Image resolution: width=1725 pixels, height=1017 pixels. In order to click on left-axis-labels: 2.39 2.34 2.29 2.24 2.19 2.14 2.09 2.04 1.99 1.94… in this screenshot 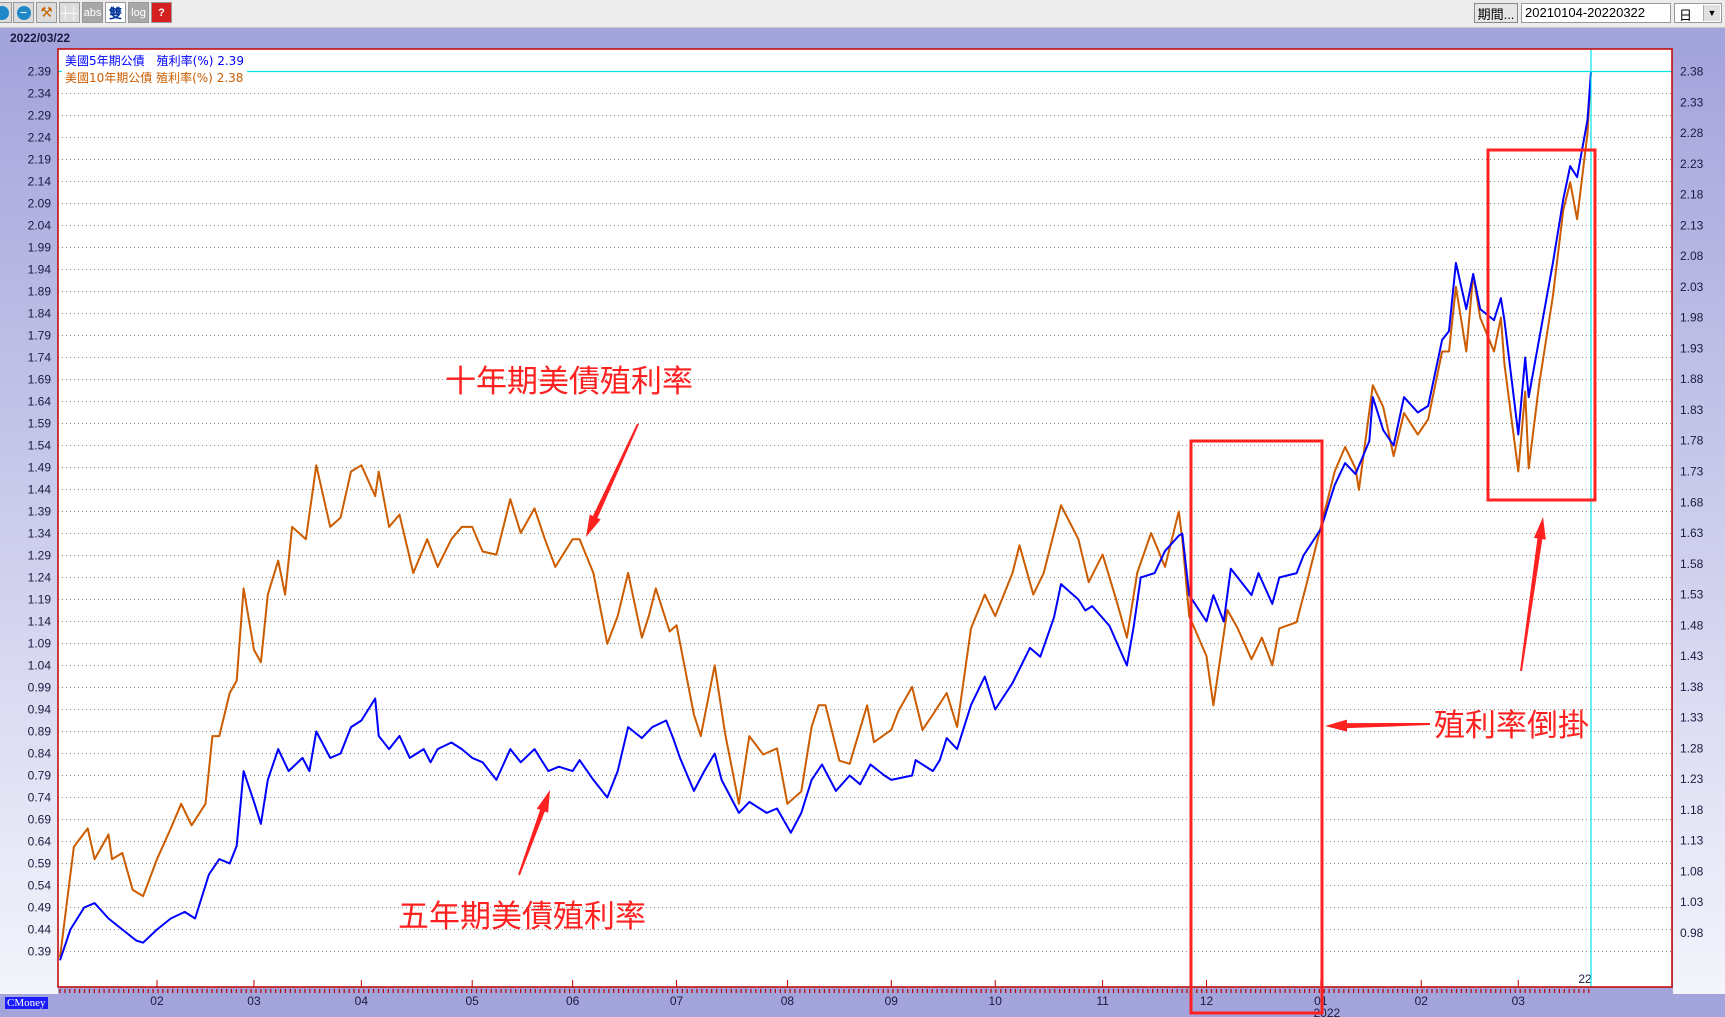, I will do `click(40, 512)`.